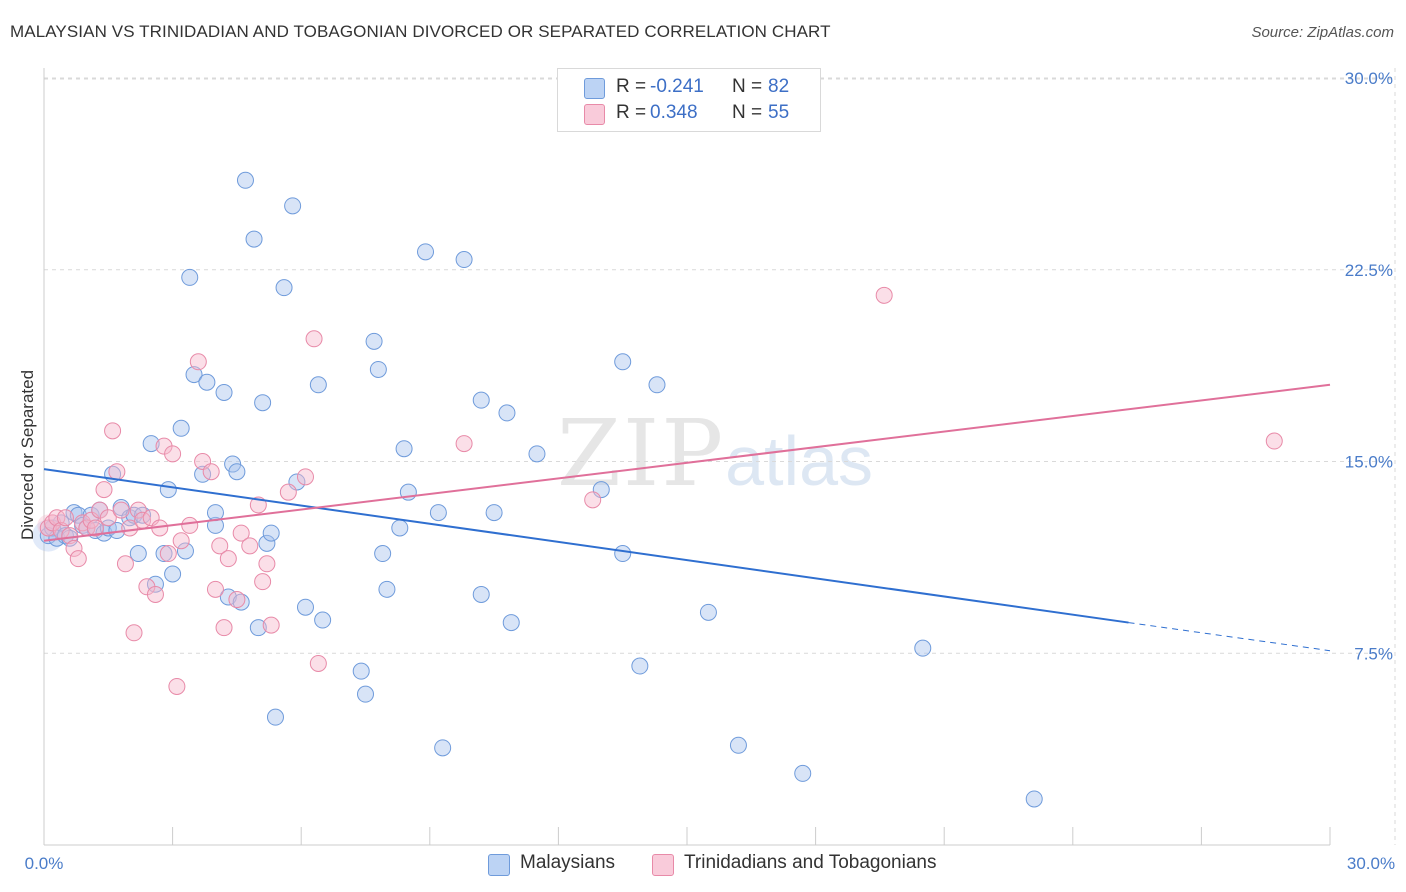 This screenshot has width=1406, height=892. Describe the element at coordinates (674, 112) in the screenshot. I see `legend-r-value: 0.348` at that location.